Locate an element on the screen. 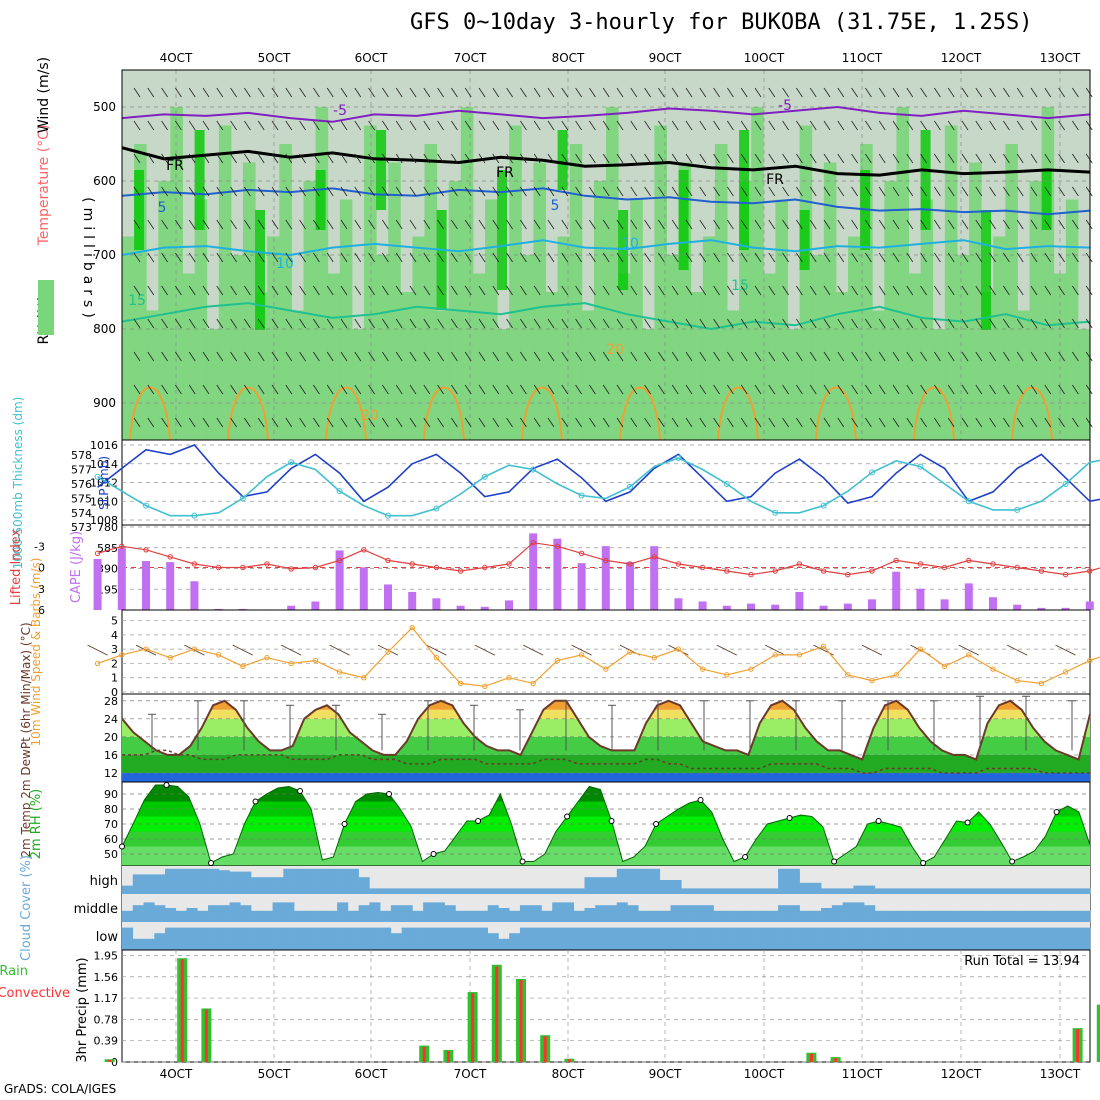 The width and height of the screenshot is (1100, 1100). slp-axis-label: SLP (mb) is located at coordinates (104, 483).